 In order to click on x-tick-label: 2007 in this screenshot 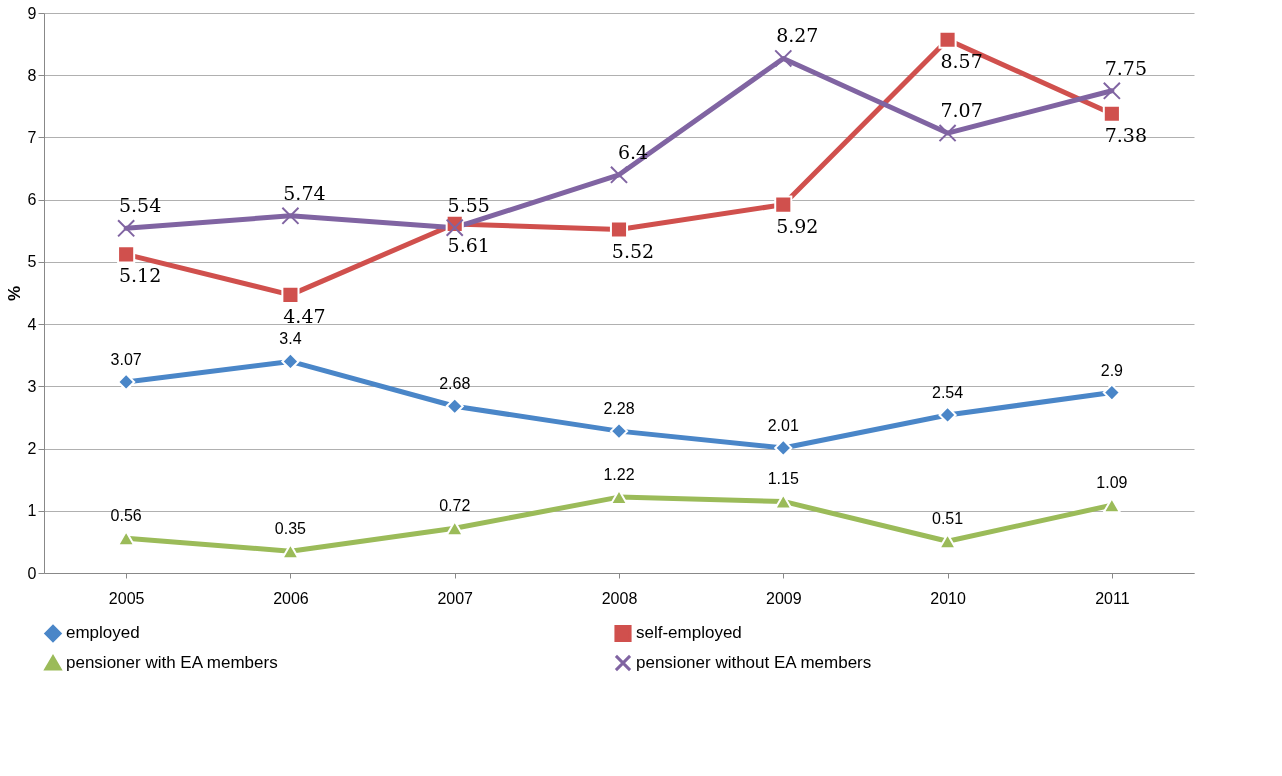, I will do `click(455, 598)`.